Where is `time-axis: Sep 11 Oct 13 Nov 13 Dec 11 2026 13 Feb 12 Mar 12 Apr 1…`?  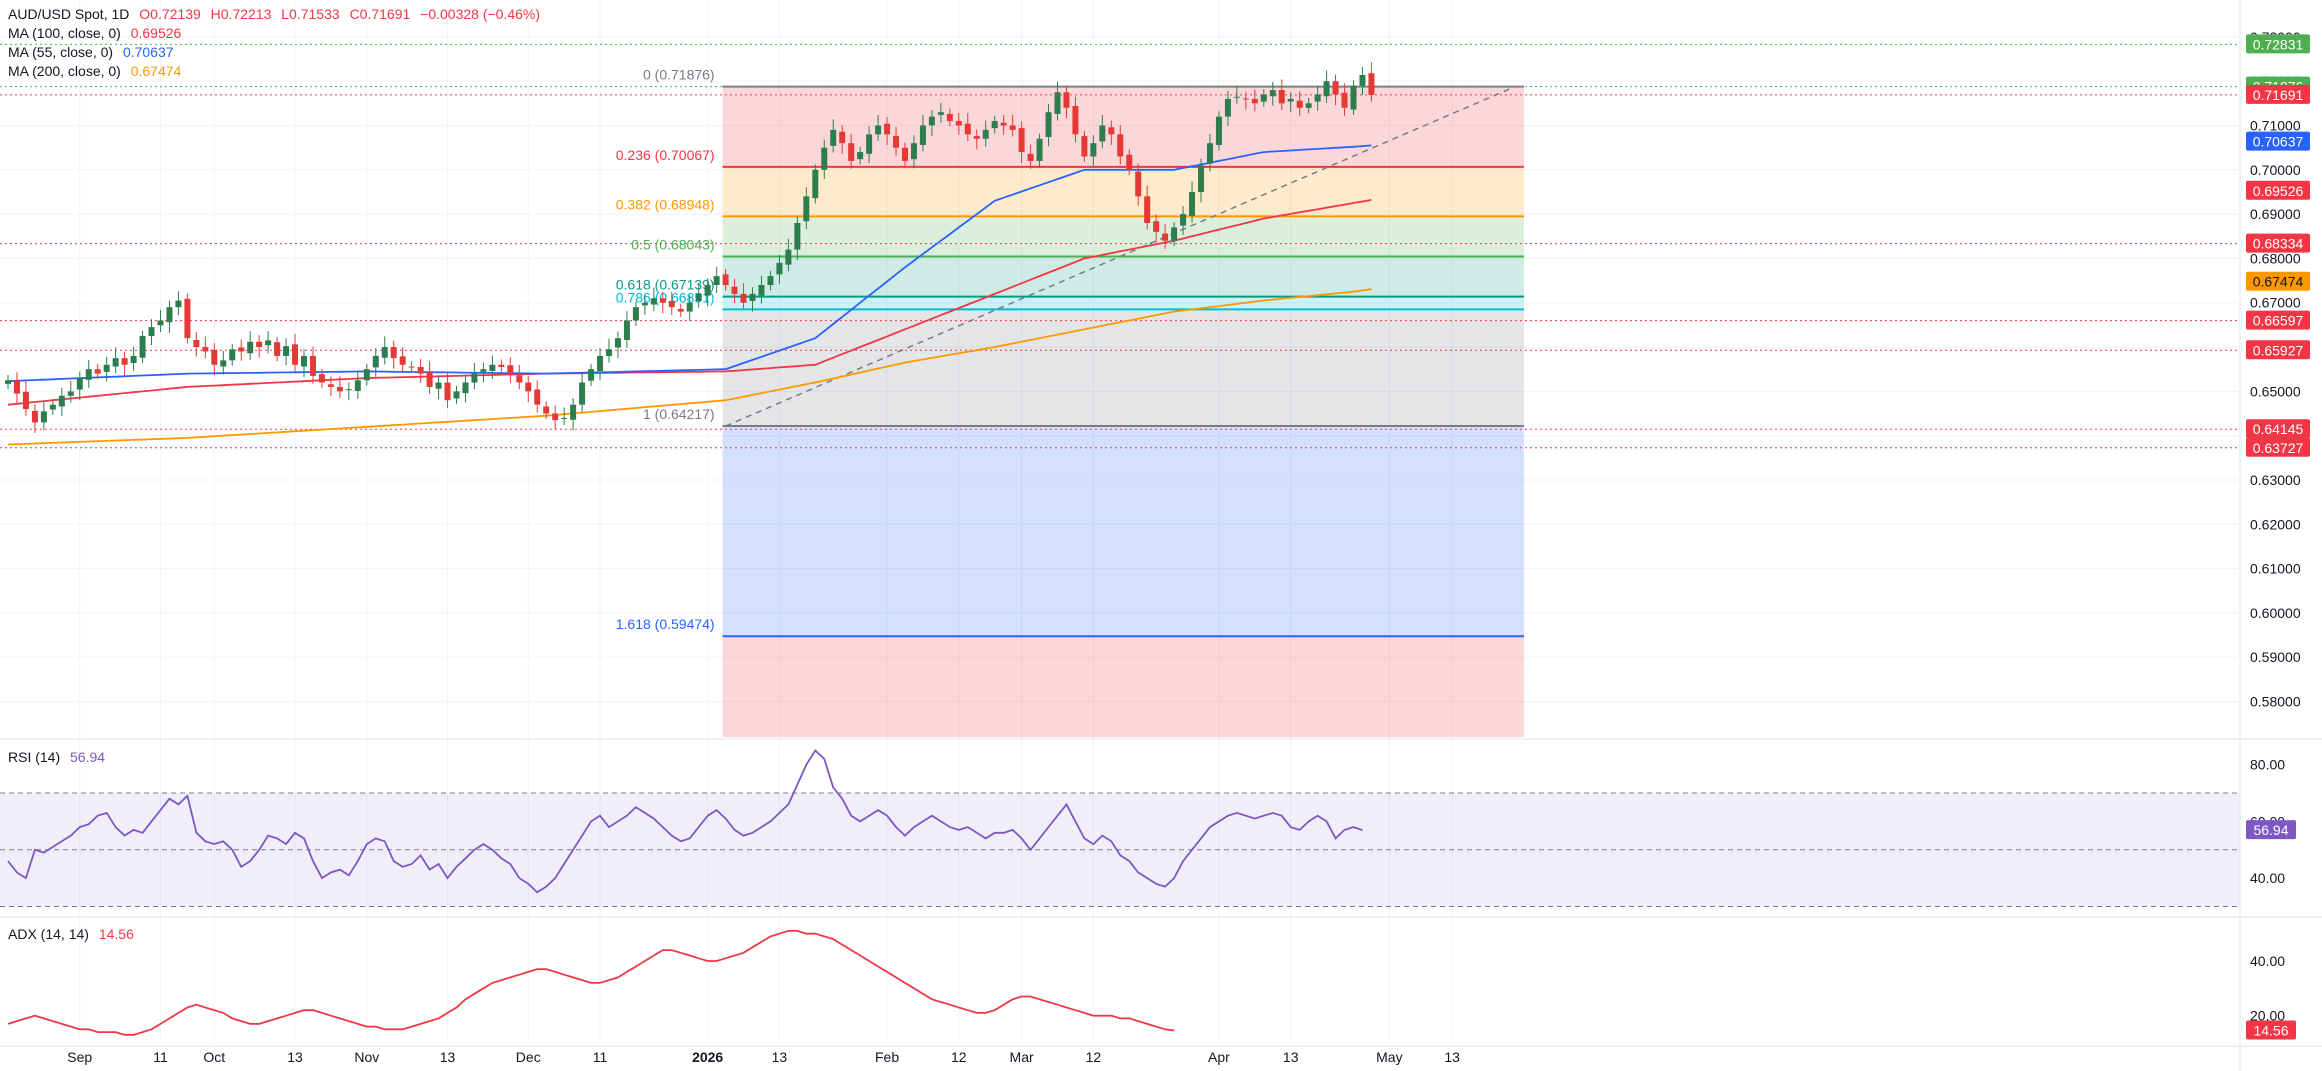
time-axis: Sep 11 Oct 13 Nov 13 Dec 11 2026 13 Feb 12 Mar 12 Apr 1… is located at coordinates (763, 1057).